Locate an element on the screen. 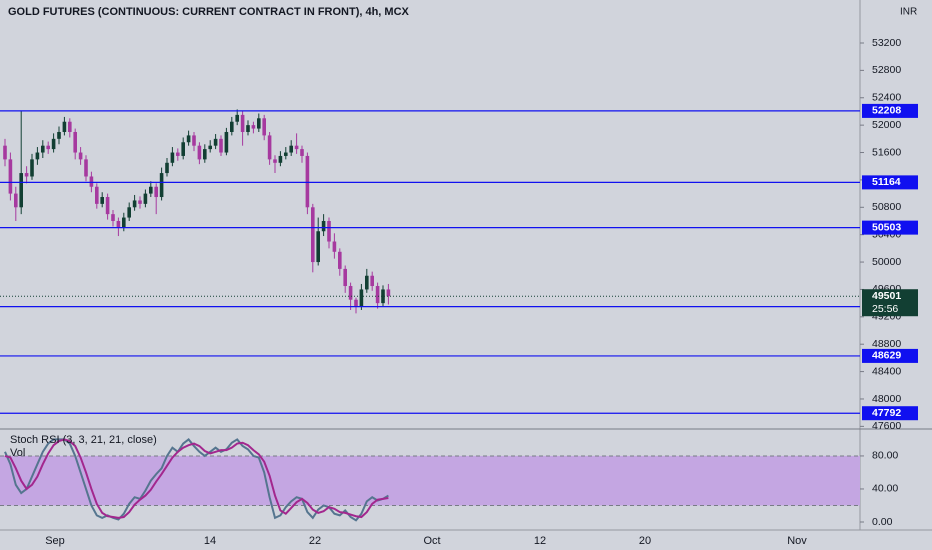  last-price-label: 49501 is located at coordinates (886, 296).